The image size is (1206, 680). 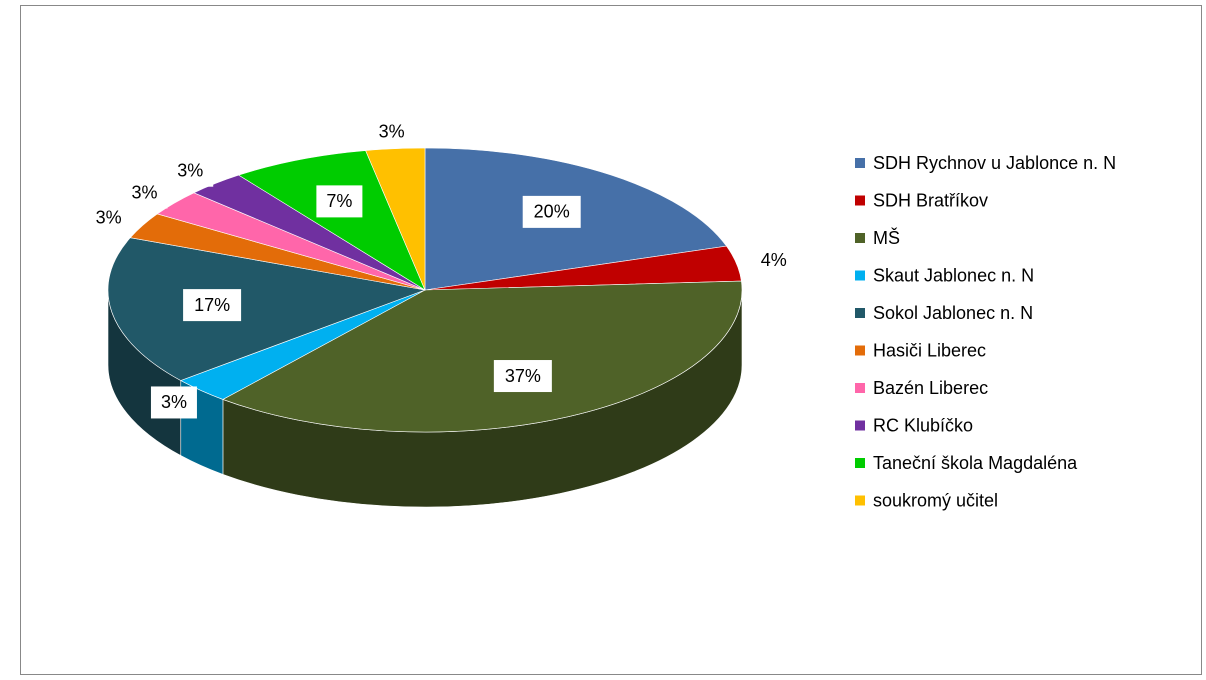 I want to click on legend-label: Taneční škola Magdaléna, so click(x=975, y=463).